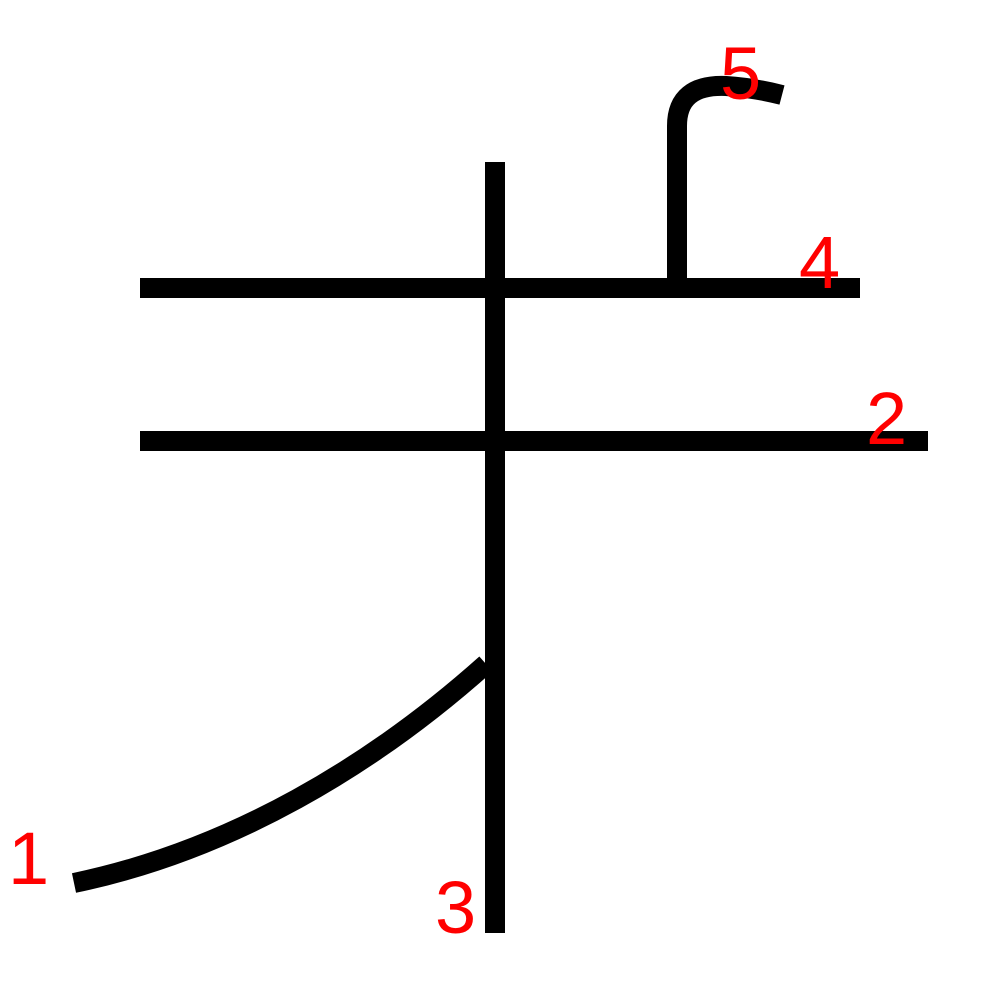 The image size is (1000, 1000). I want to click on stroke-1-left-falling-curve, so click(282, 774).